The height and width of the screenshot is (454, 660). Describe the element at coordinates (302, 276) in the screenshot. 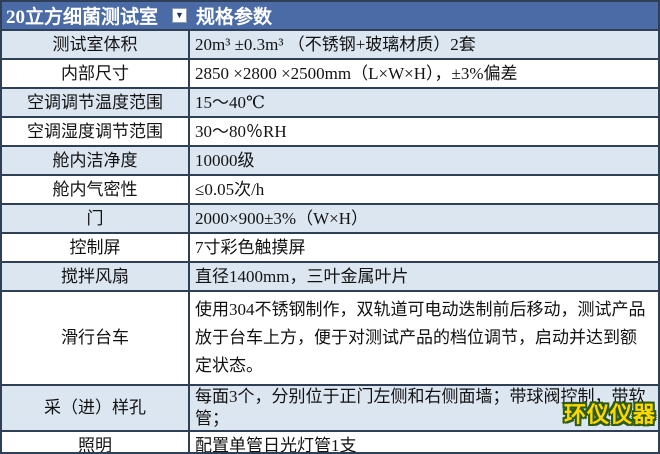

I see `parameter-value-text: 直径1400mm，三叶金属叶片` at that location.